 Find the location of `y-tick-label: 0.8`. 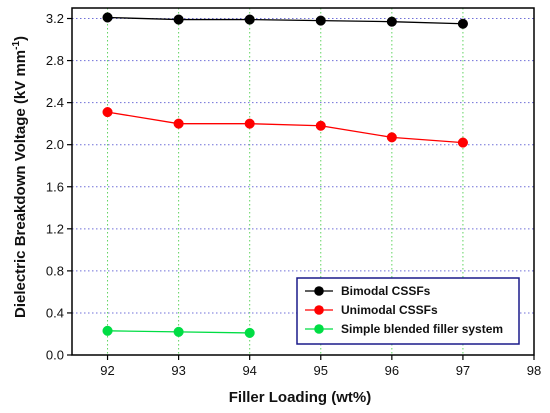

y-tick-label: 0.8 is located at coordinates (55, 270).